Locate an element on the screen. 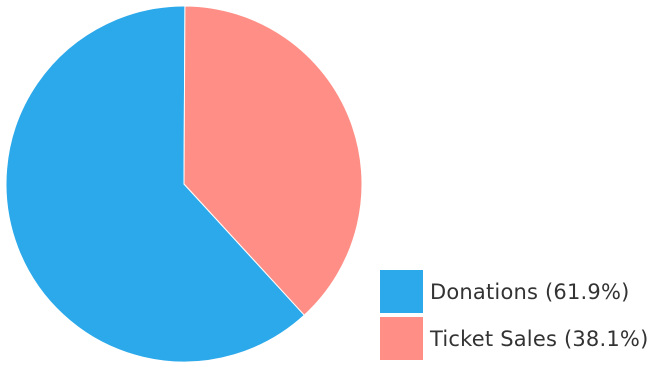  legend: Donations (61.9%) Ticket Sales (38.1%) is located at coordinates (521, 317).